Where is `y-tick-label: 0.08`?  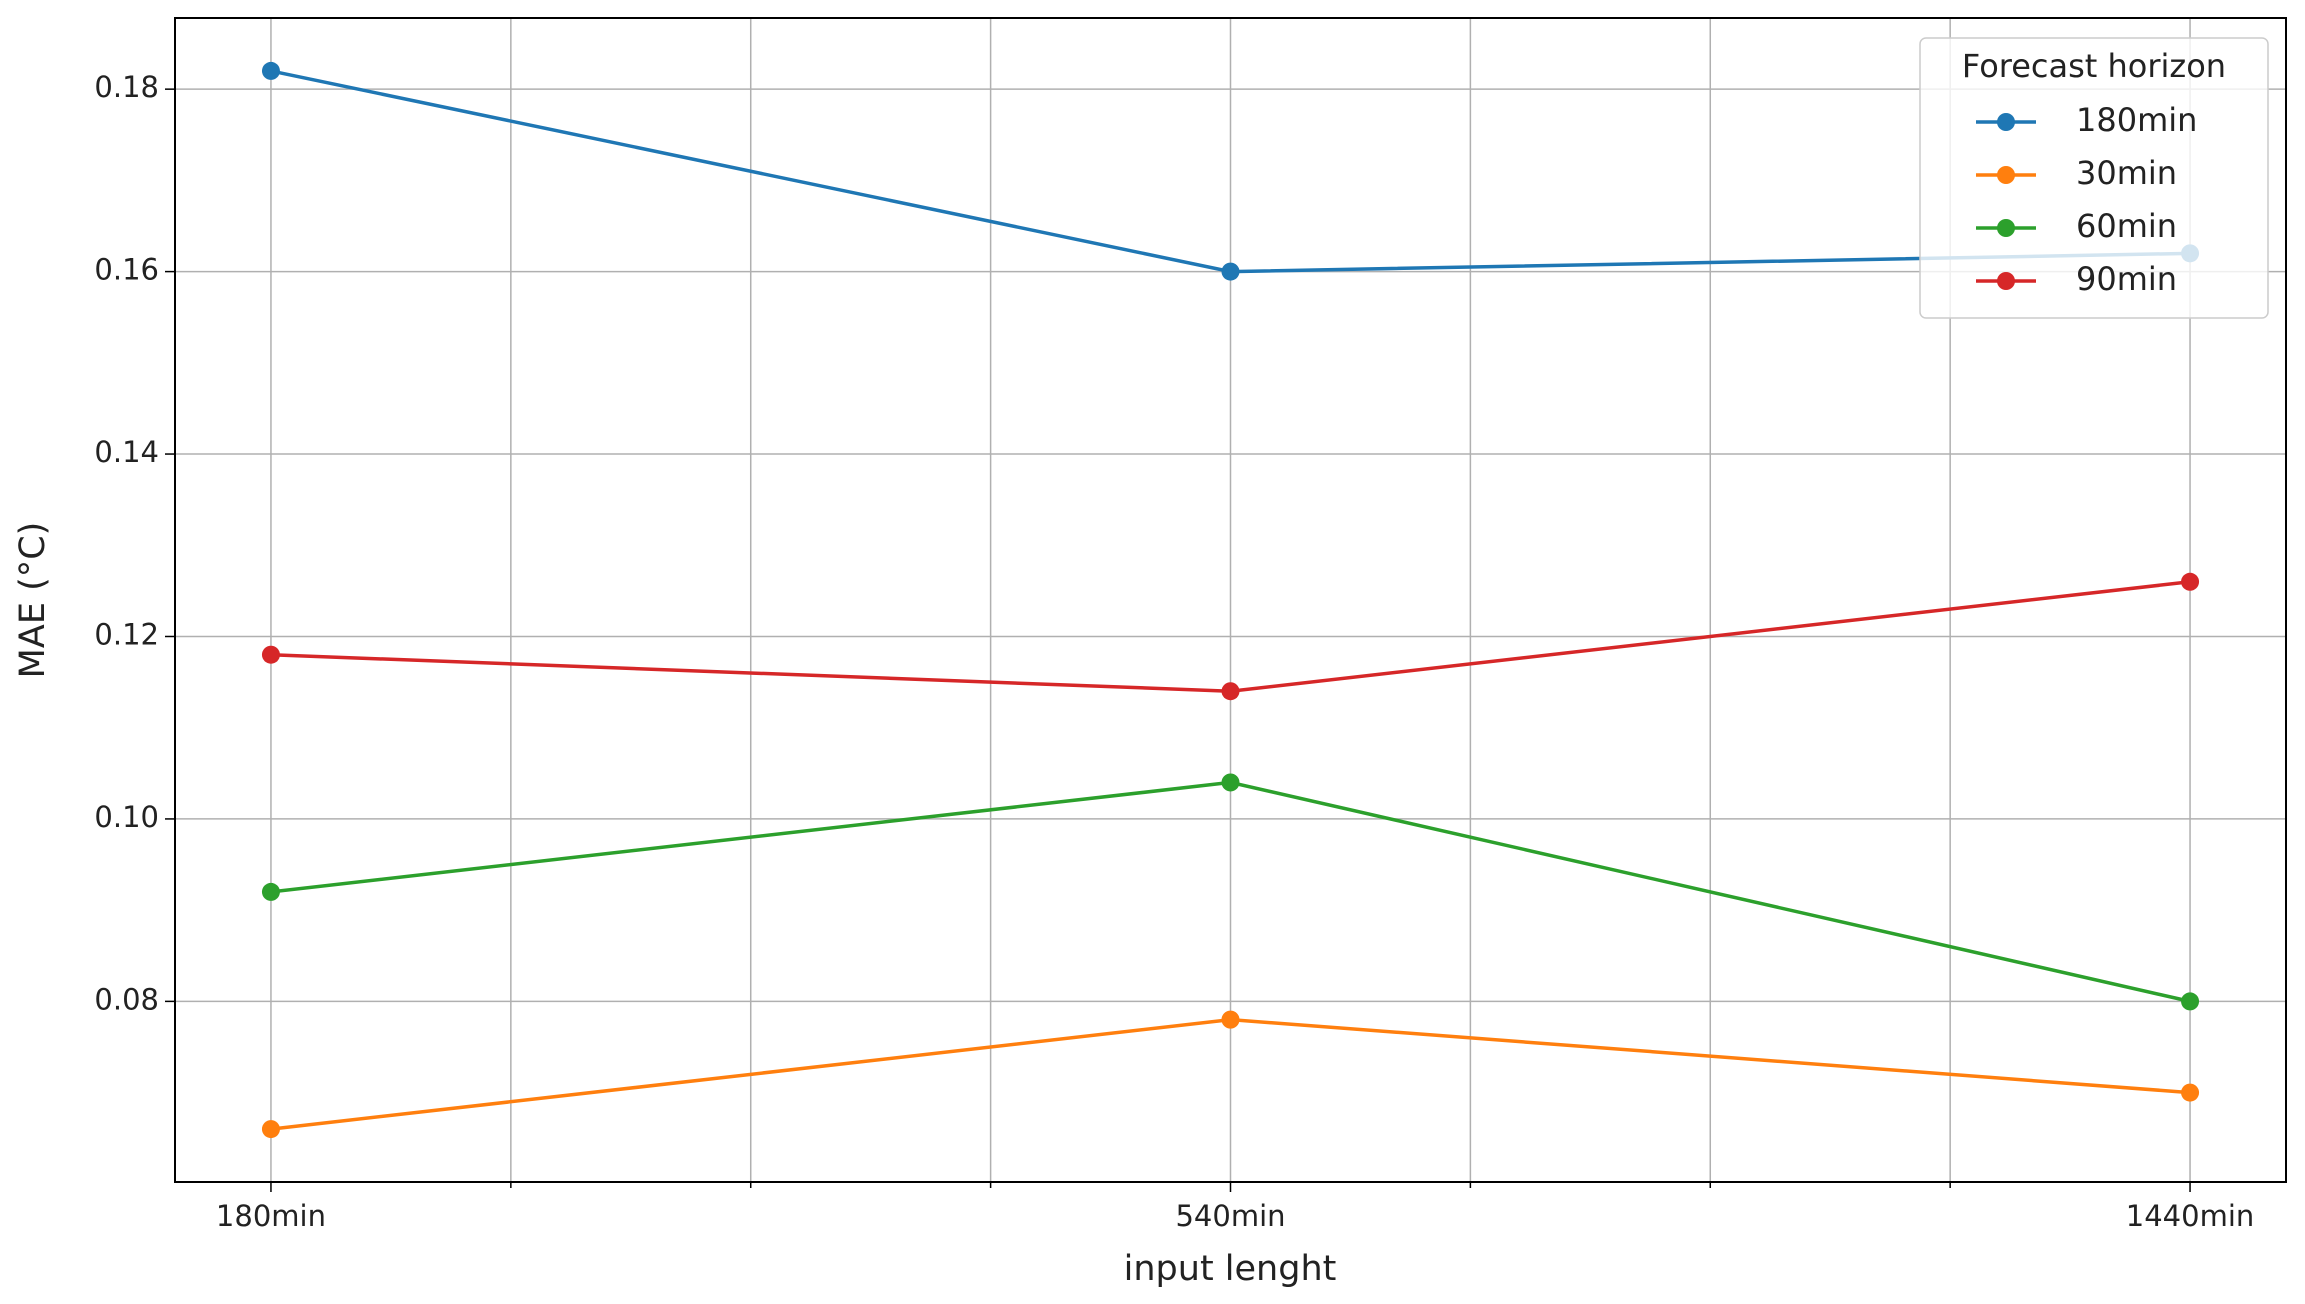
y-tick-label: 0.08 is located at coordinates (126, 999).